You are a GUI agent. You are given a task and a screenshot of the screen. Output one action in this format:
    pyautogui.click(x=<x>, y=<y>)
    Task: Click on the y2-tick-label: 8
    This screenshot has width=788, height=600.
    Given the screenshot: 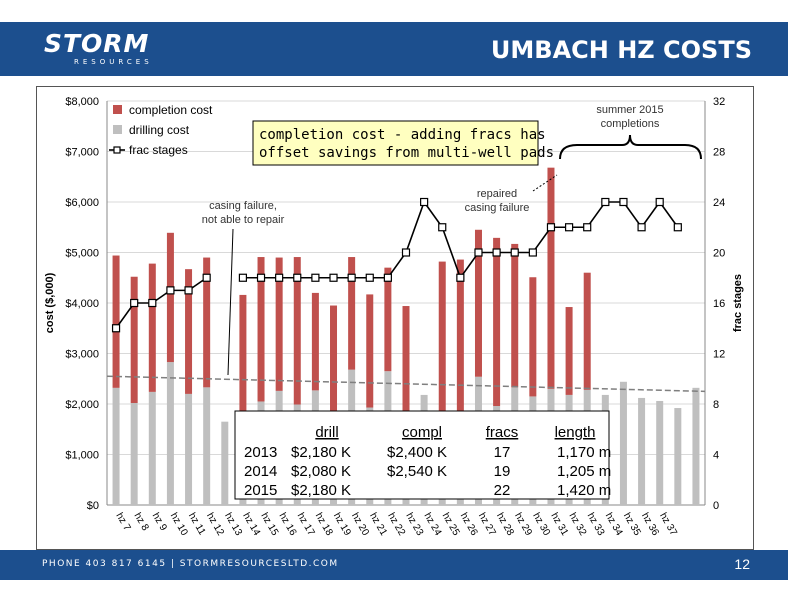 What is the action you would take?
    pyautogui.click(x=716, y=405)
    